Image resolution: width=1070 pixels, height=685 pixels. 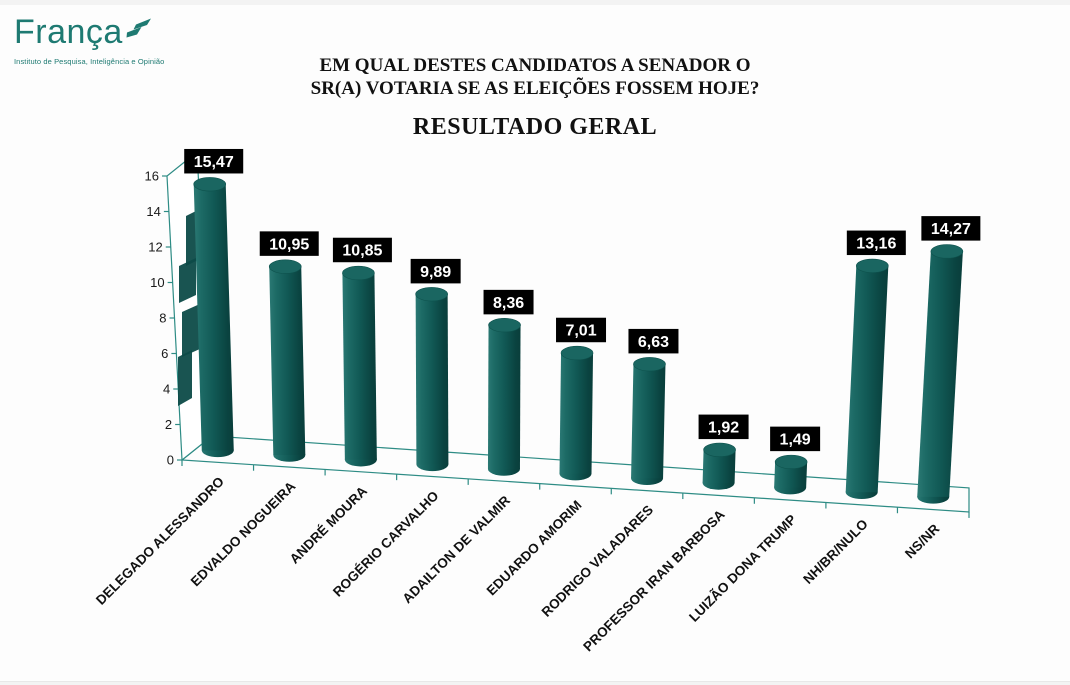 I want to click on y-axis-label: 14, so click(x=153, y=211).